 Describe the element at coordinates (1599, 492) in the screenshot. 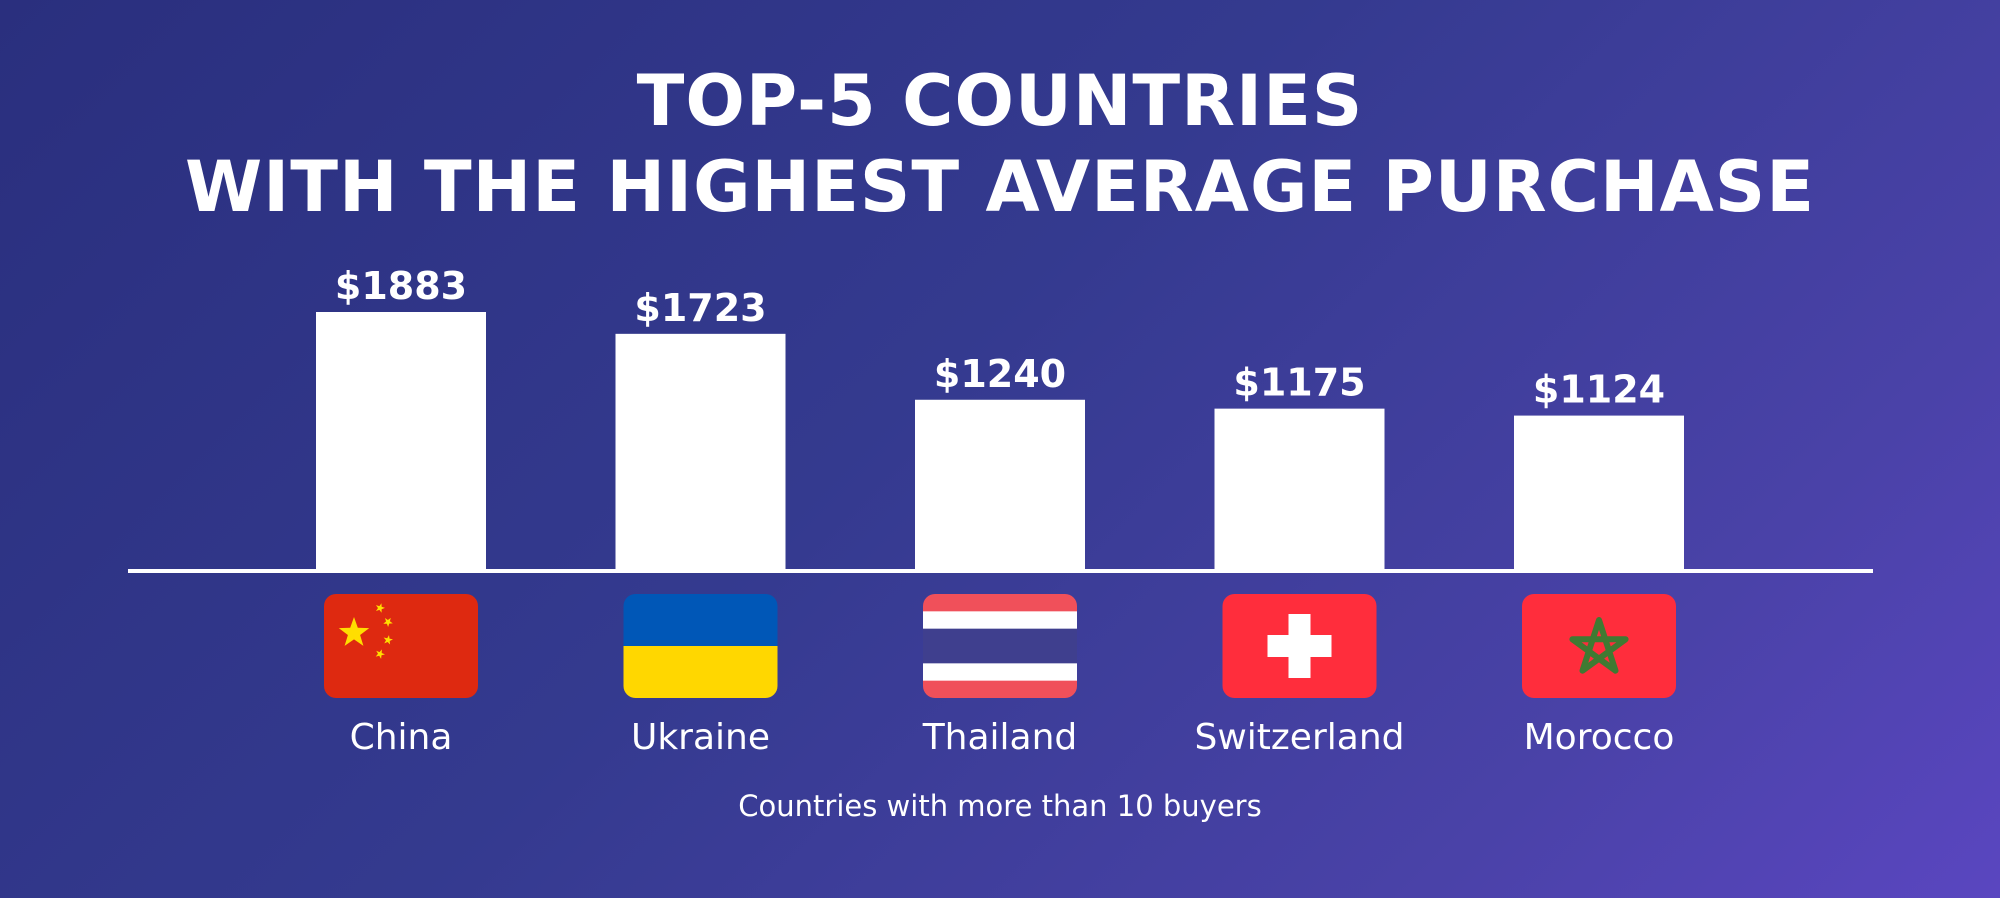

I see `bar-morocco` at that location.